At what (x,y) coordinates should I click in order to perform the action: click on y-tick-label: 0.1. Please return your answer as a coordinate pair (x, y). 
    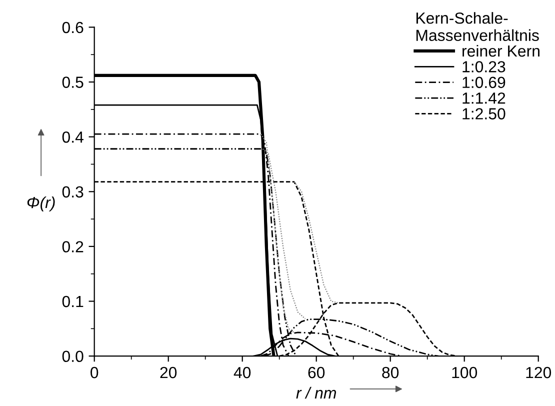
    Looking at the image, I should click on (73, 302).